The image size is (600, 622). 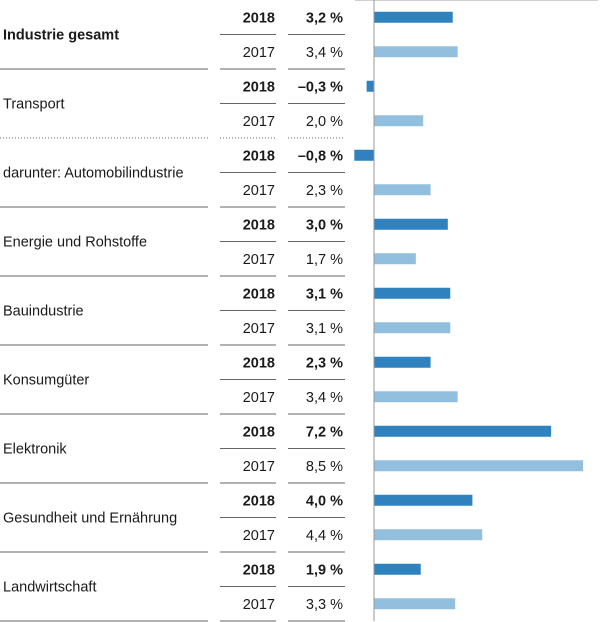 I want to click on category-label: Energie und Rohstoffe, so click(x=75, y=243).